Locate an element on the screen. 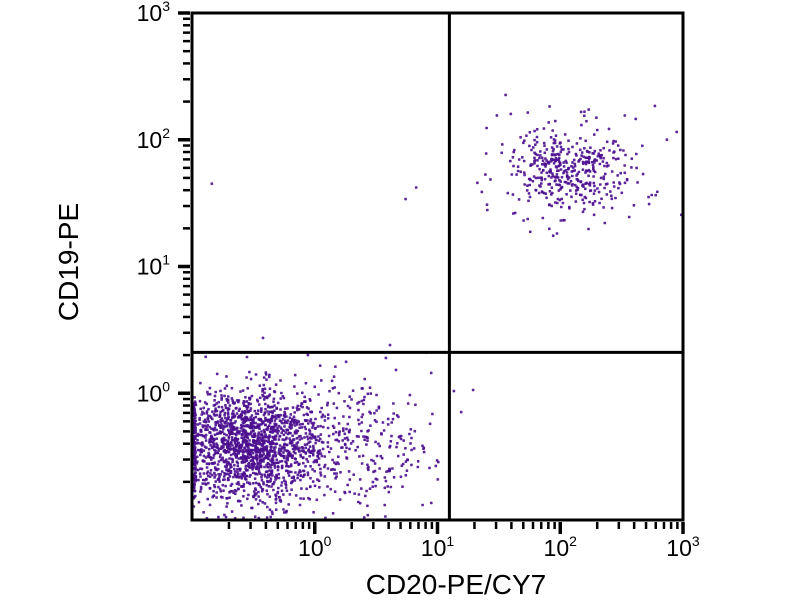 The height and width of the screenshot is (600, 800). x-tick-label: 102 is located at coordinates (561, 547).